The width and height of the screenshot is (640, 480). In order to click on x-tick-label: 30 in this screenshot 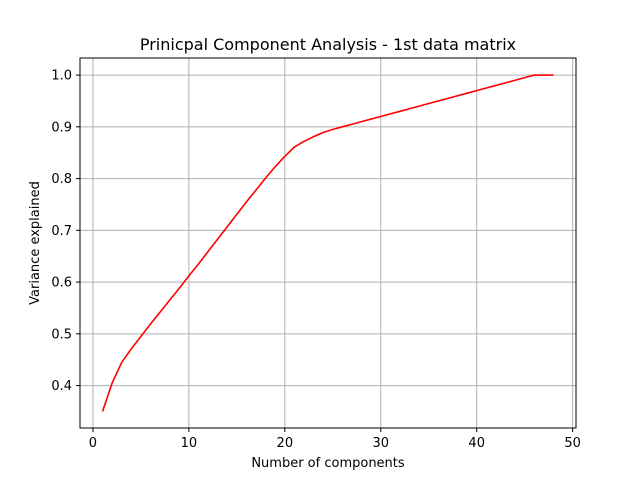, I will do `click(380, 443)`.